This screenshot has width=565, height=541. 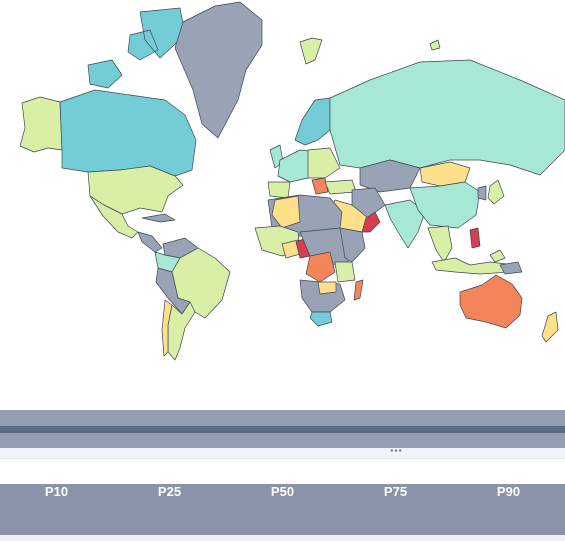 I want to click on map-region-south-africa, so click(x=321, y=319).